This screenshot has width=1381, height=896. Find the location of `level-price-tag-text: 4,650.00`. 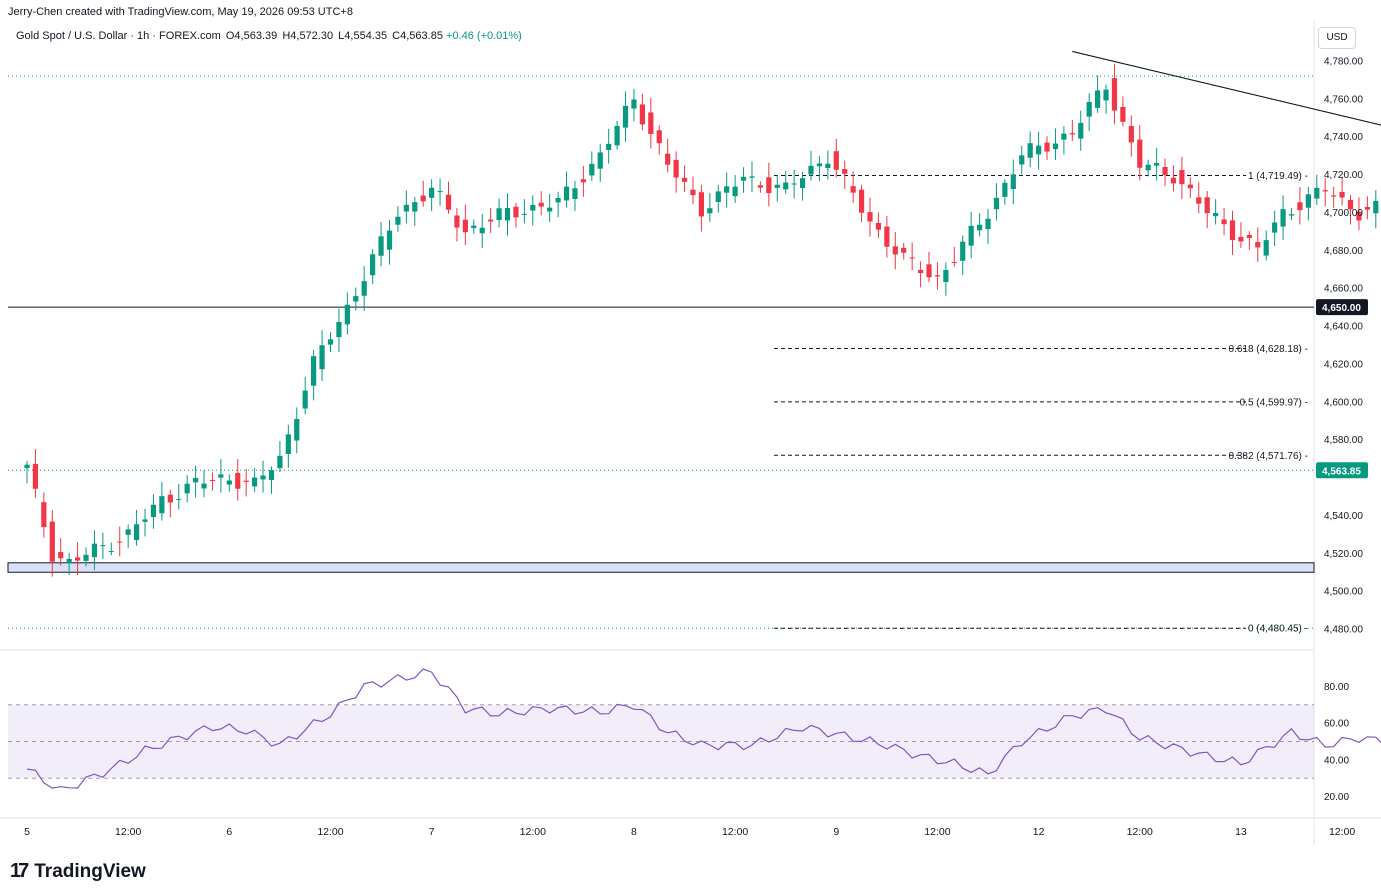

level-price-tag-text: 4,650.00 is located at coordinates (1341, 308).